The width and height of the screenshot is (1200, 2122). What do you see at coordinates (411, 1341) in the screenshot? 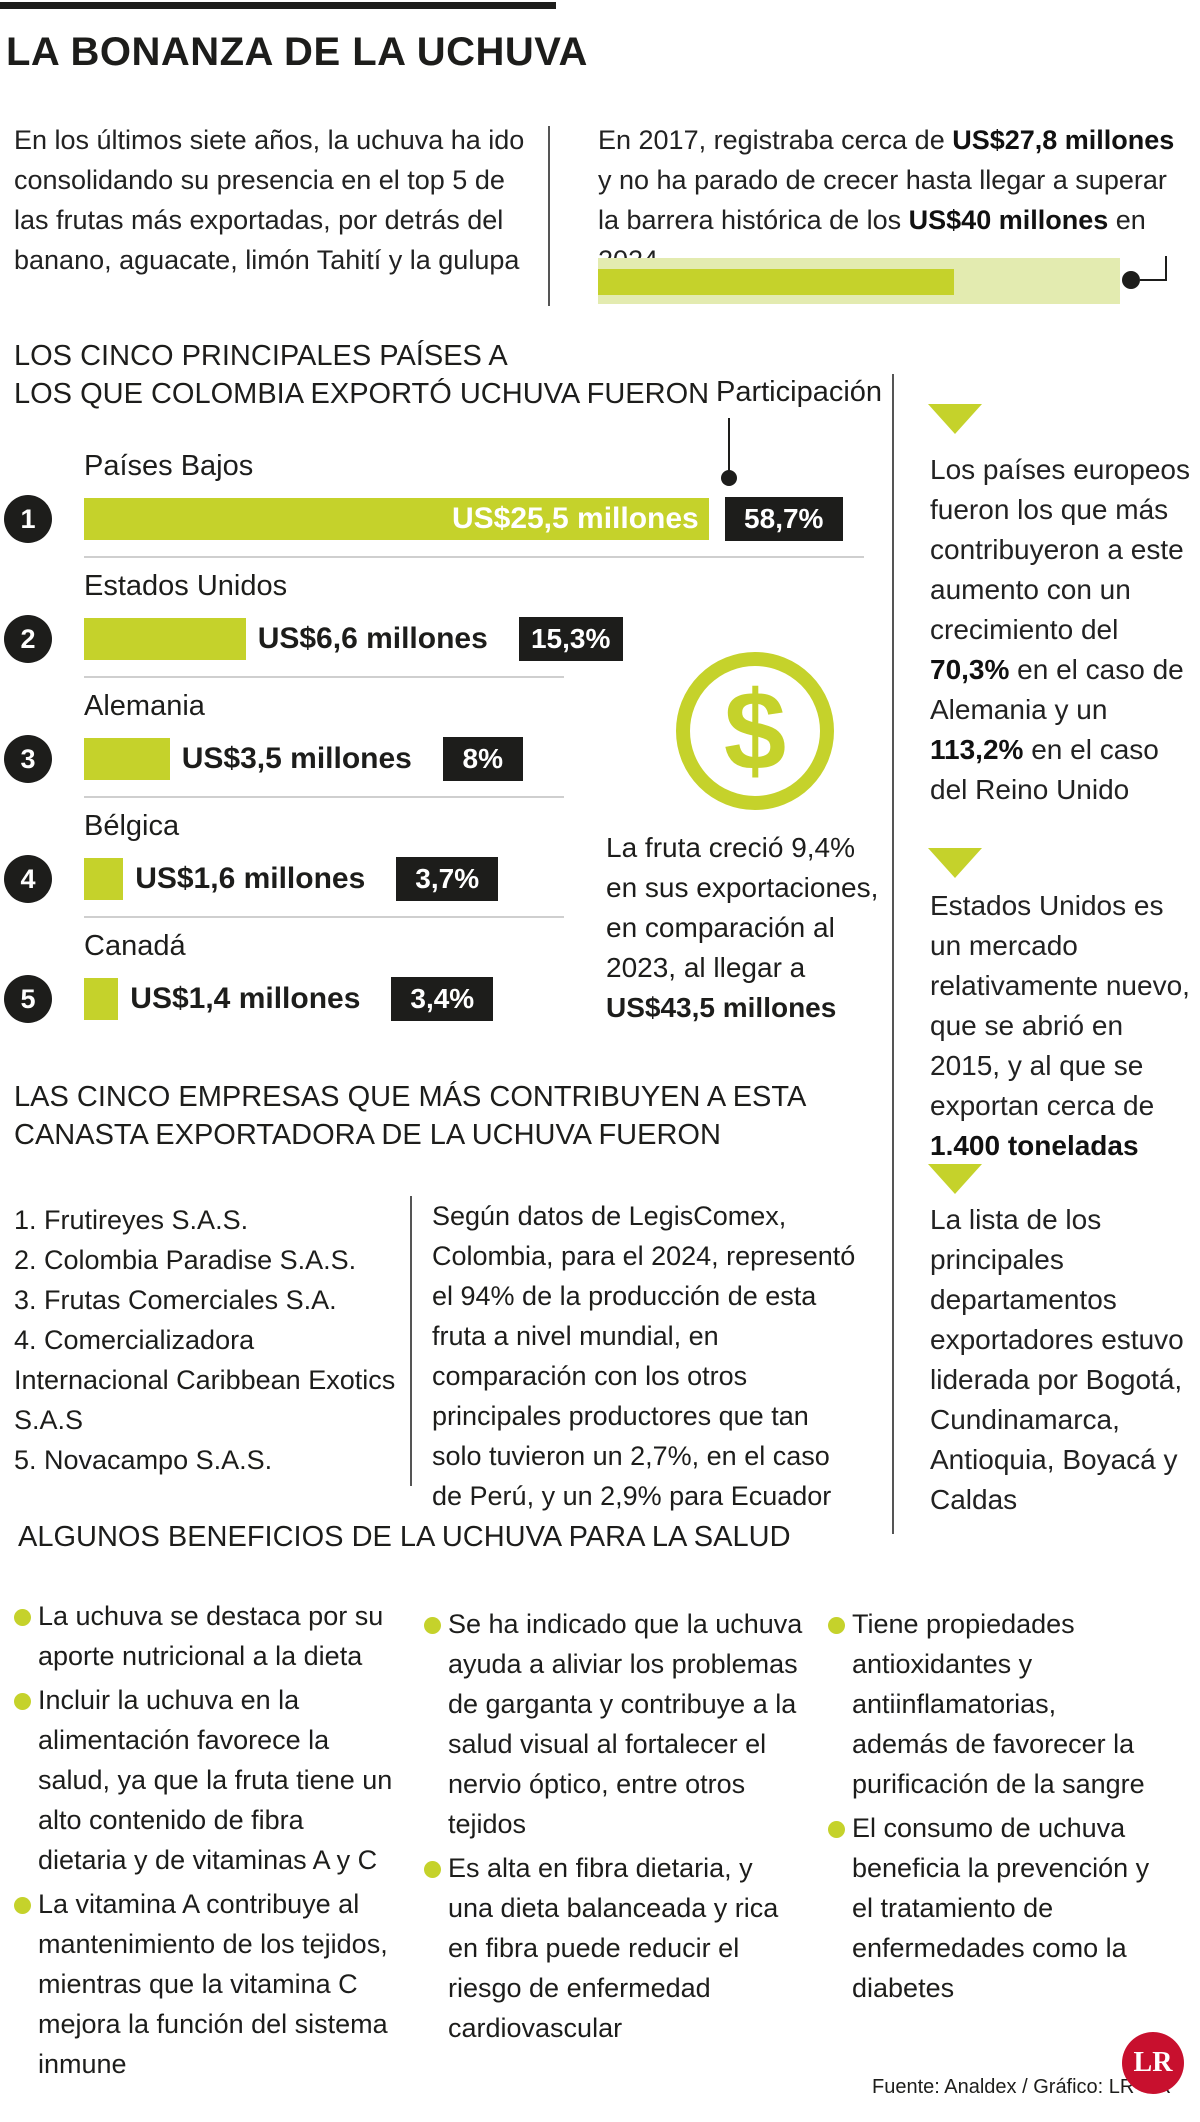
I see `companies-divider` at bounding box center [411, 1341].